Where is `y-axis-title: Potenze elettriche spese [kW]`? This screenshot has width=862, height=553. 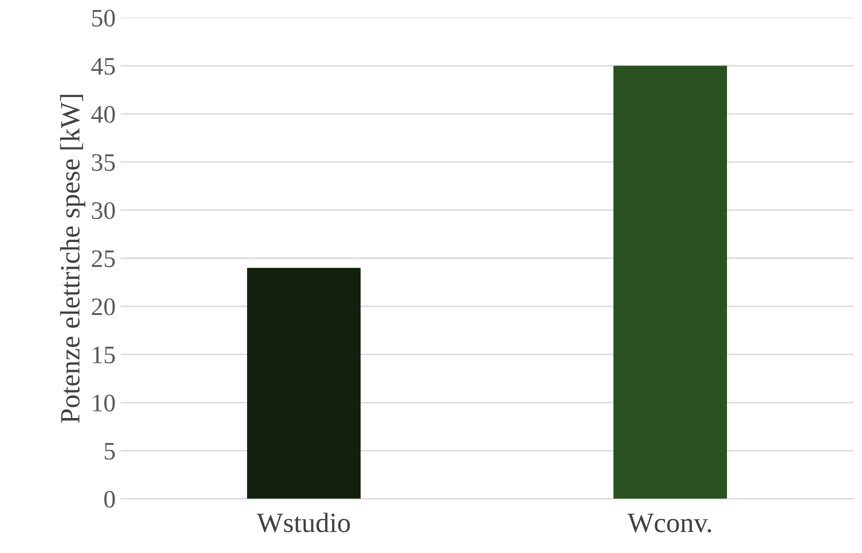
y-axis-title: Potenze elettriche spese [kW] is located at coordinates (73, 258).